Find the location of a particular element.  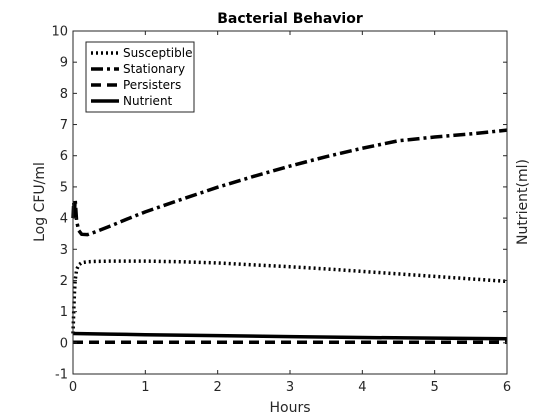

y-tick-label: 8 is located at coordinates (64, 94).